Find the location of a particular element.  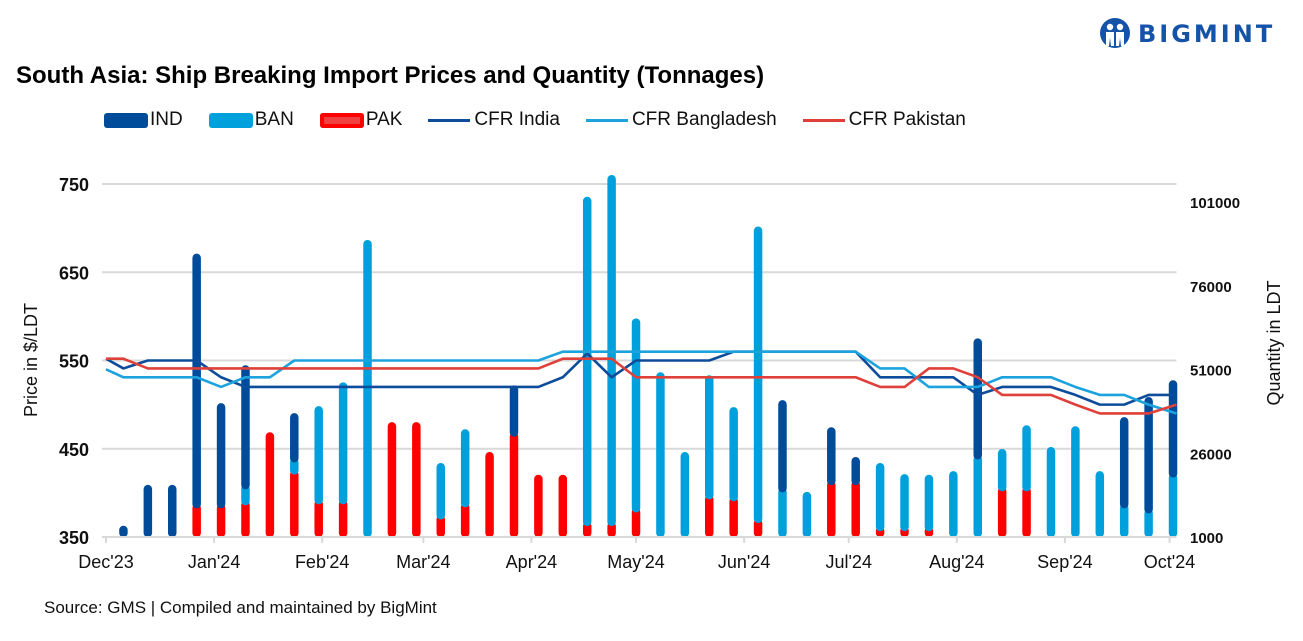

line-cfr-pakistan is located at coordinates (641, 386).